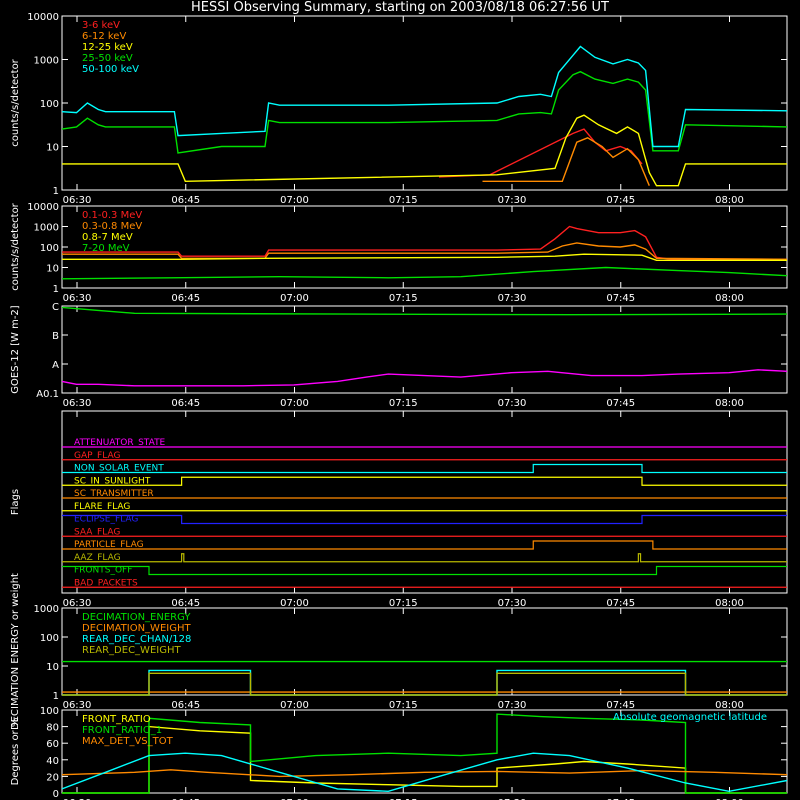 This screenshot has width=800, height=800. I want to click on flag-label: ECLIPSE_FLAG, so click(106, 520).